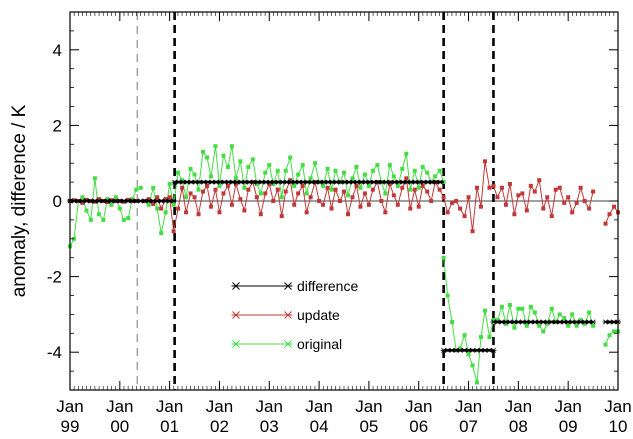 This screenshot has width=633, height=439. Describe the element at coordinates (57, 125) in the screenshot. I see `y-tick-label: 2` at that location.